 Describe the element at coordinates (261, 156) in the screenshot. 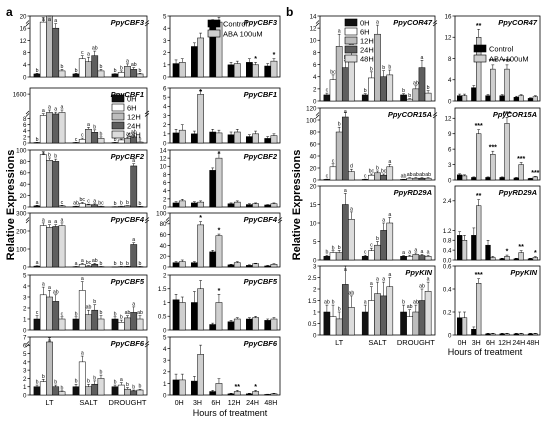

I see `gene-title: PpyCBF2` at that location.